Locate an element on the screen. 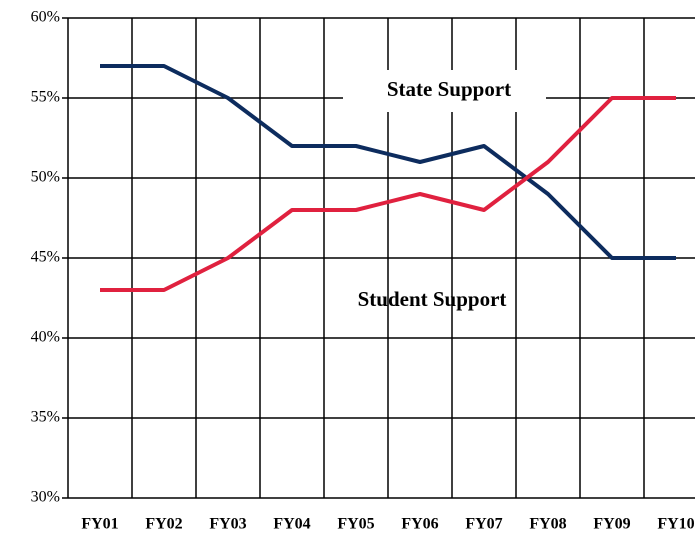 Image resolution: width=695 pixels, height=535 pixels. x-tick-label: FY02 is located at coordinates (163, 524).